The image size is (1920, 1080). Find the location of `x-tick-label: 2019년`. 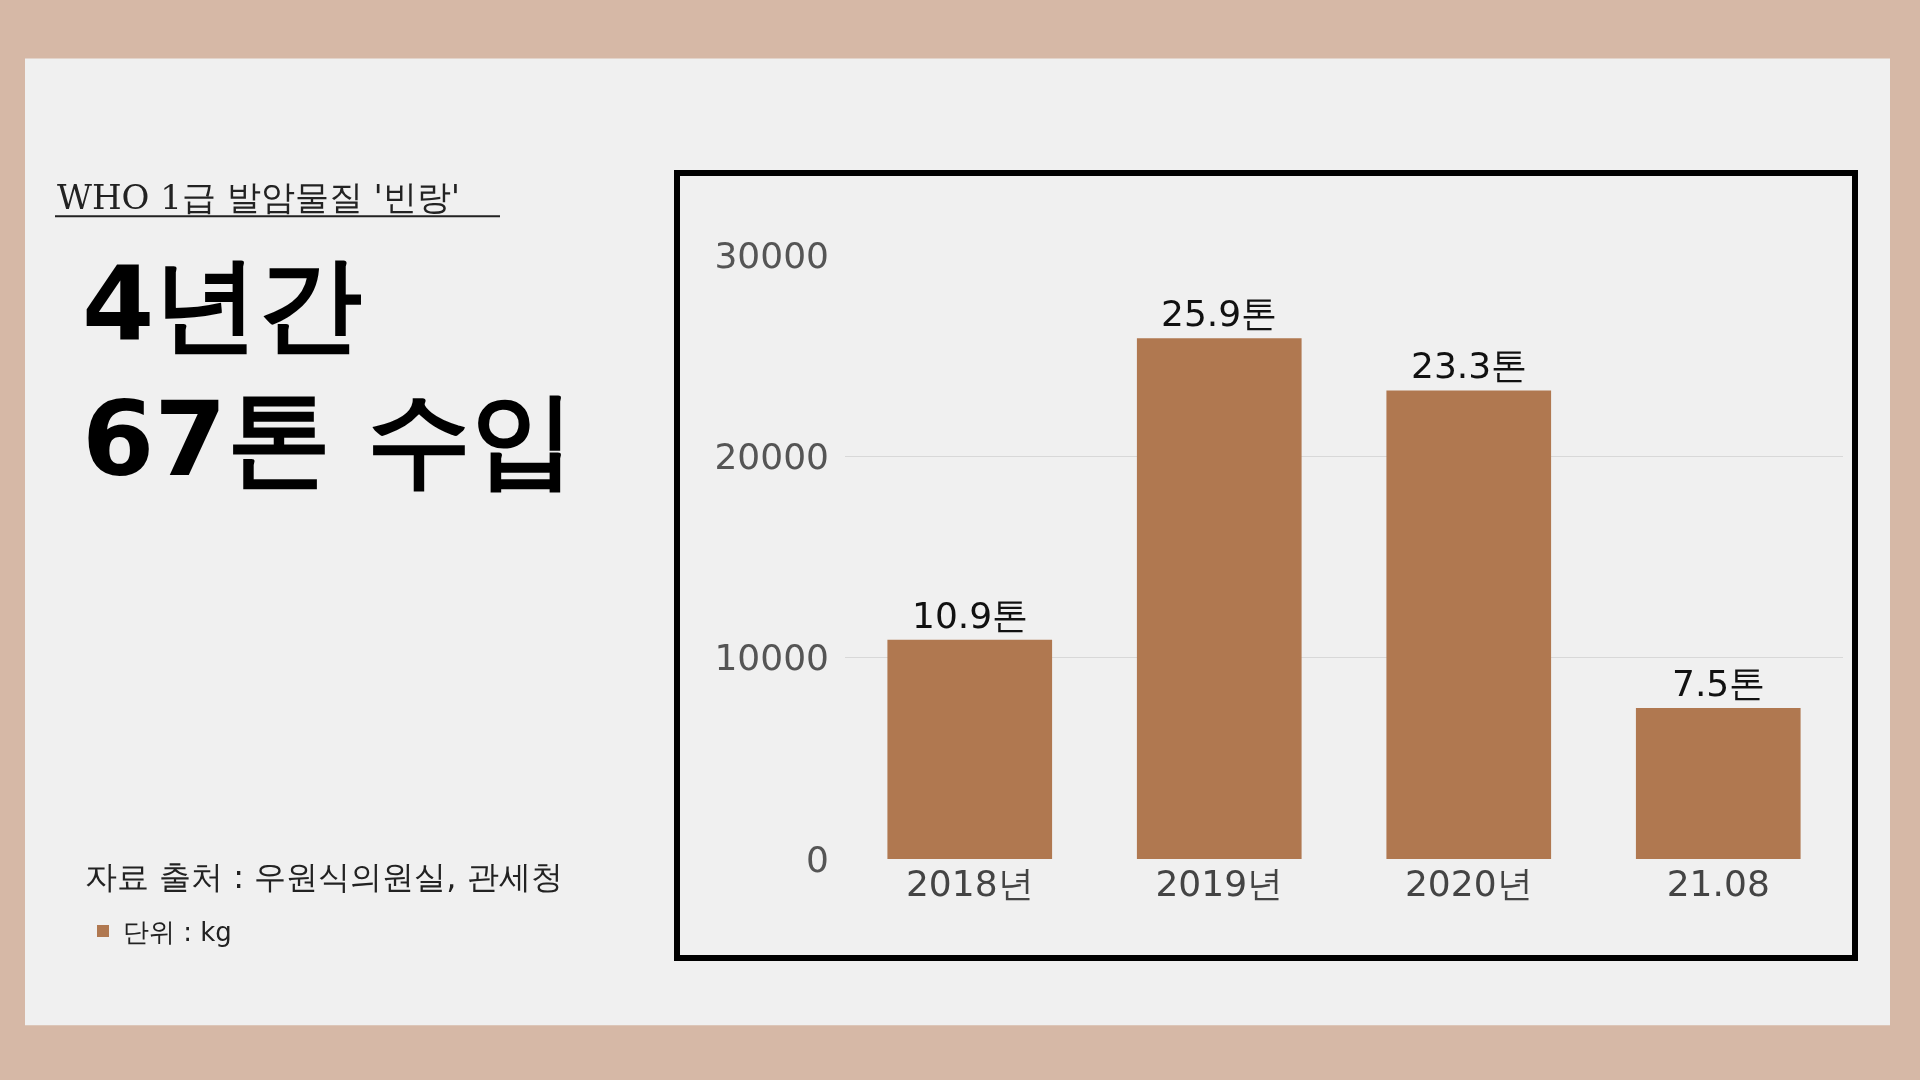

x-tick-label: 2019년 is located at coordinates (1219, 883).